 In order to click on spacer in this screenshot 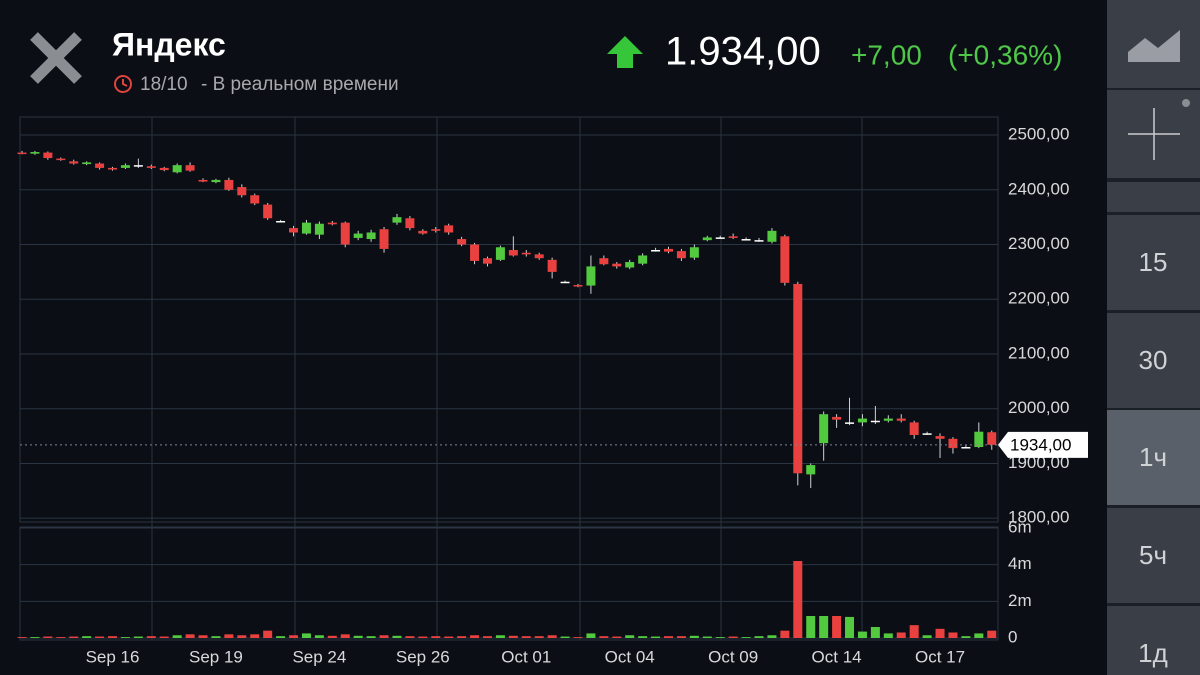, I will do `click(1153, 197)`.